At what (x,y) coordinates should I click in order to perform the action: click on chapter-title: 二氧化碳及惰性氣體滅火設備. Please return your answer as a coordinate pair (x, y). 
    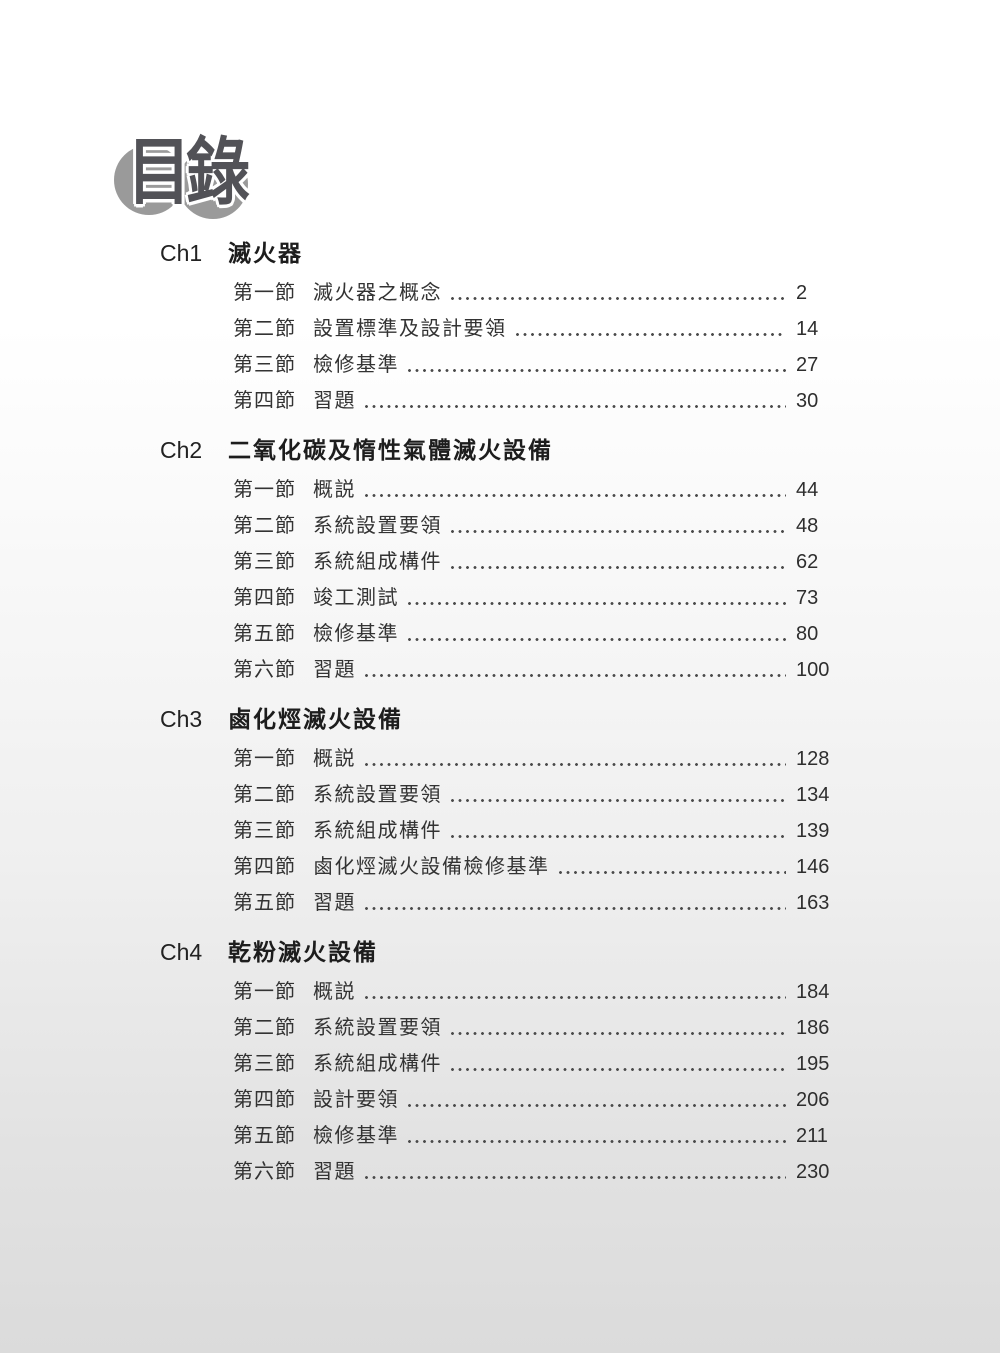
    Looking at the image, I should click on (390, 450).